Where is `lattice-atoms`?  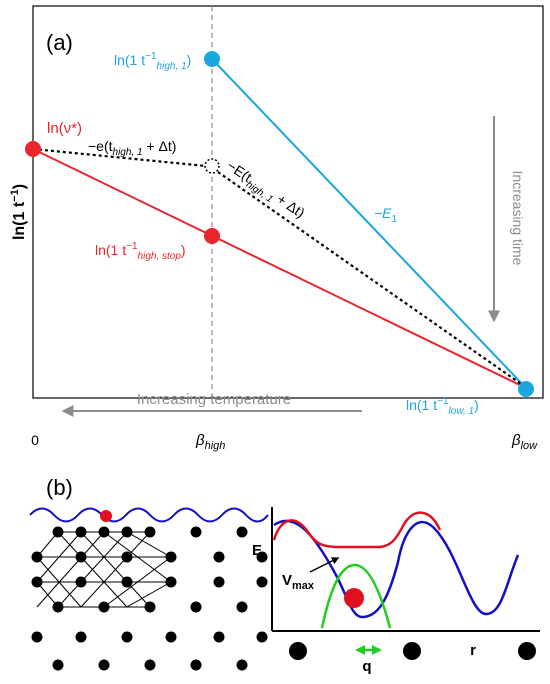 lattice-atoms is located at coordinates (149, 598).